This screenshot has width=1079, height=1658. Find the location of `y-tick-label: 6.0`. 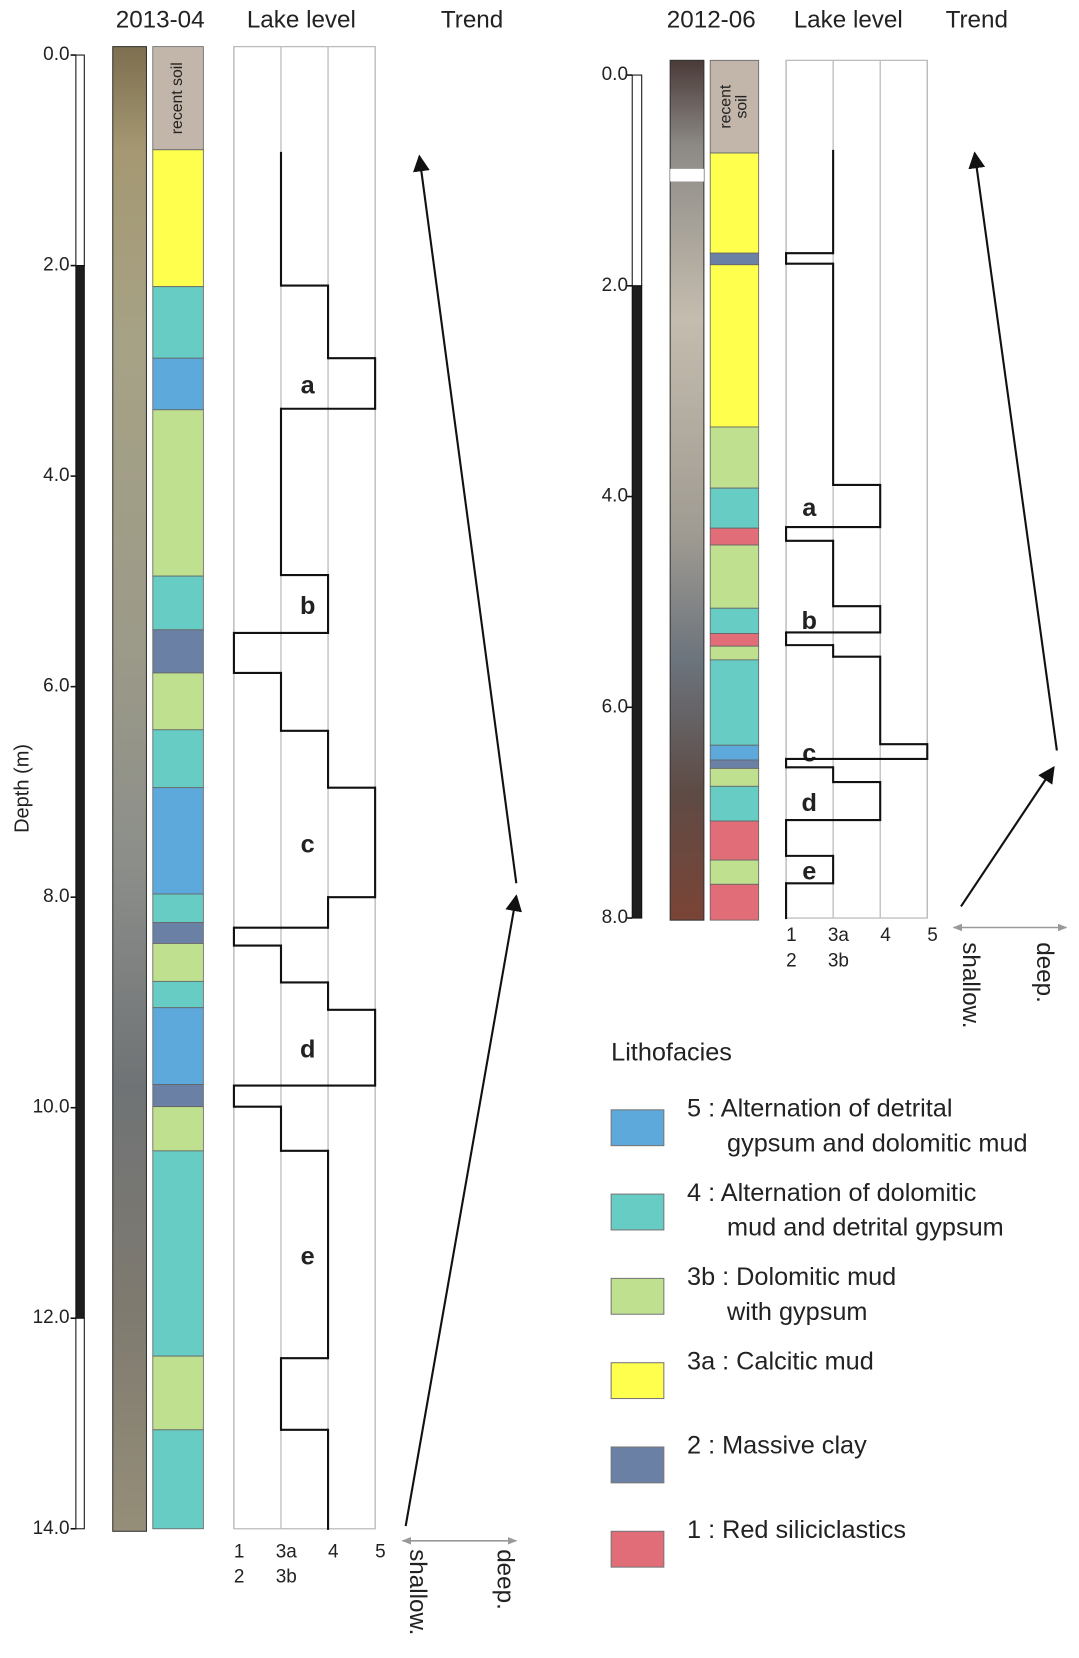

y-tick-label: 6.0 is located at coordinates (615, 706).